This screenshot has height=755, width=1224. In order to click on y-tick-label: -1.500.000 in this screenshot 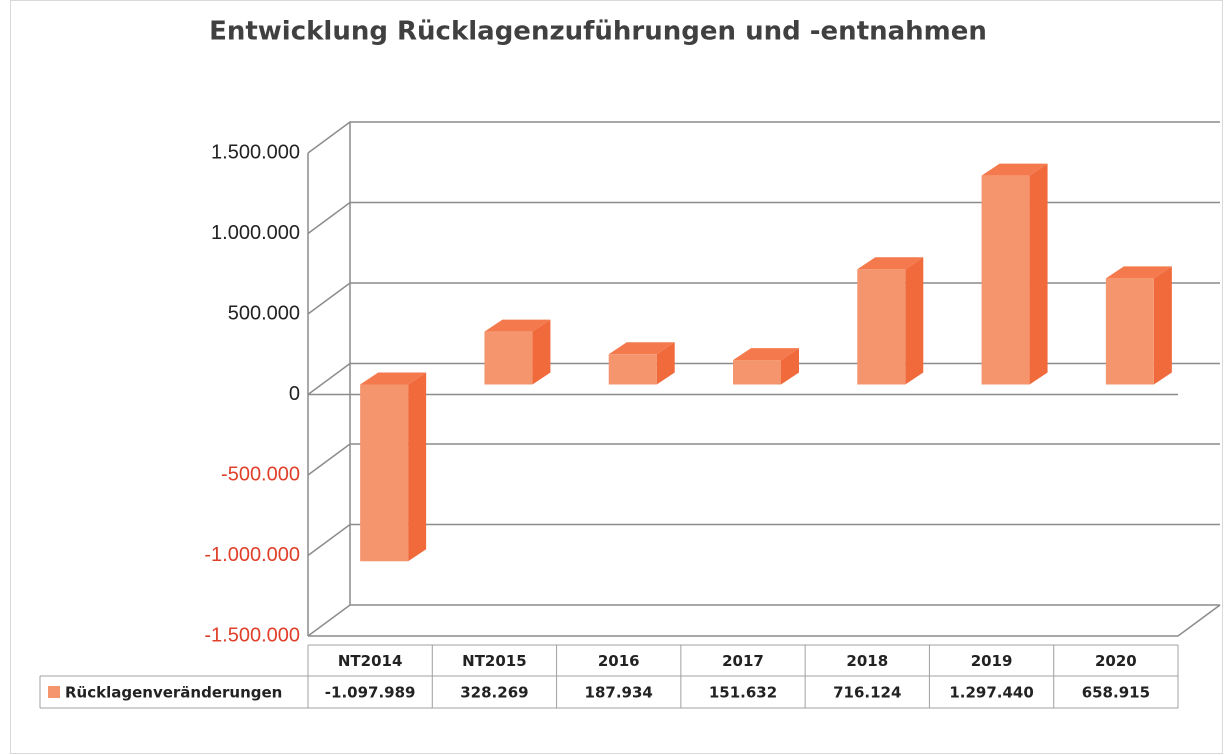, I will do `click(252, 635)`.